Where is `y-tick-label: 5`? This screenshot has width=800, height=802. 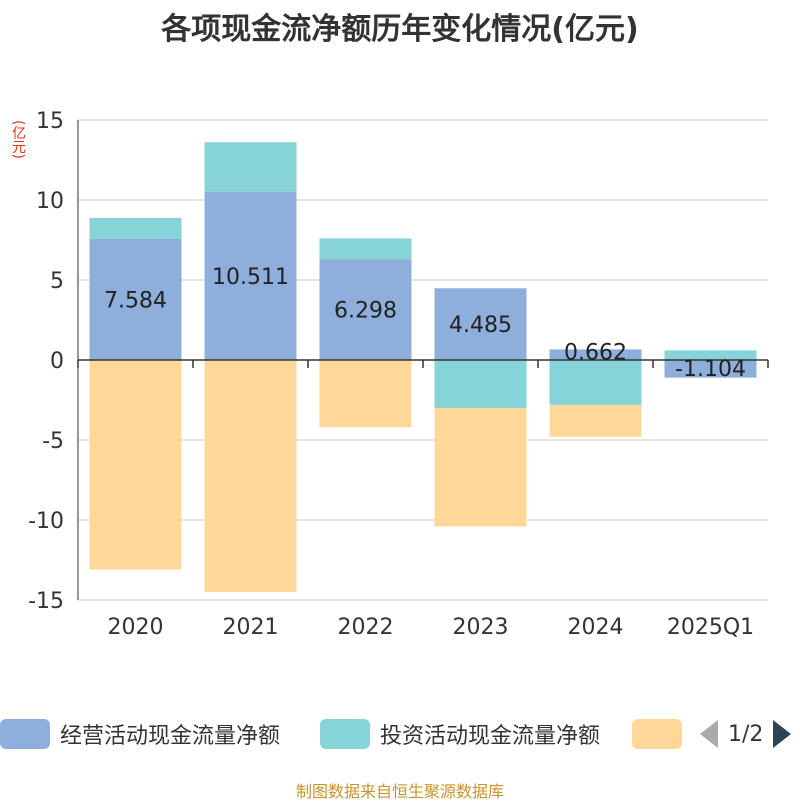
y-tick-label: 5 is located at coordinates (57, 281).